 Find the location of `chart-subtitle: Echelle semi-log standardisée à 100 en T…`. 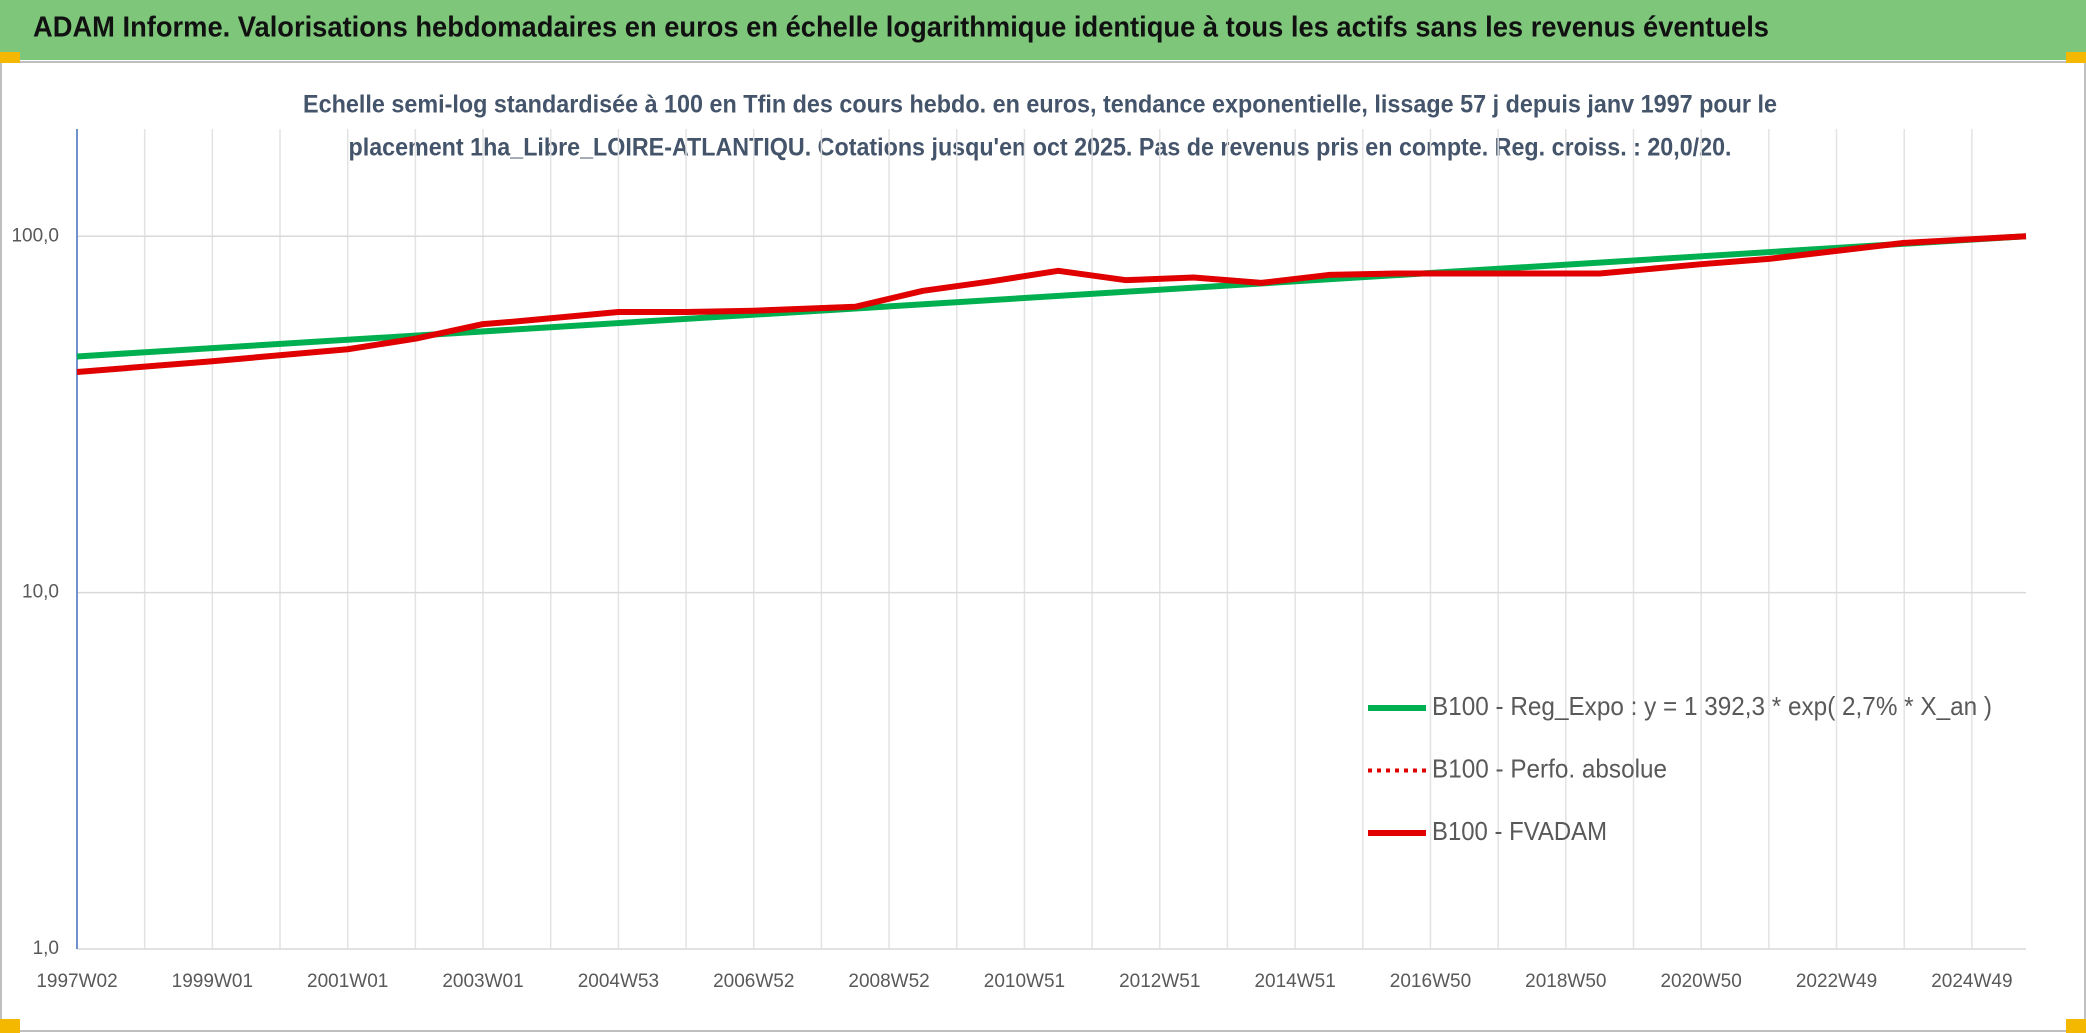

chart-subtitle: Echelle semi-log standardisée à 100 en T… is located at coordinates (1040, 105).